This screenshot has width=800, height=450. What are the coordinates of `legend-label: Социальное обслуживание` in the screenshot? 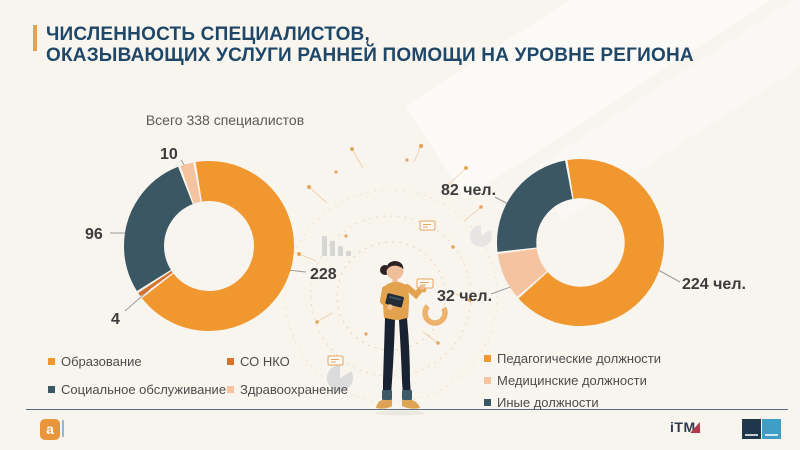 It's located at (144, 389).